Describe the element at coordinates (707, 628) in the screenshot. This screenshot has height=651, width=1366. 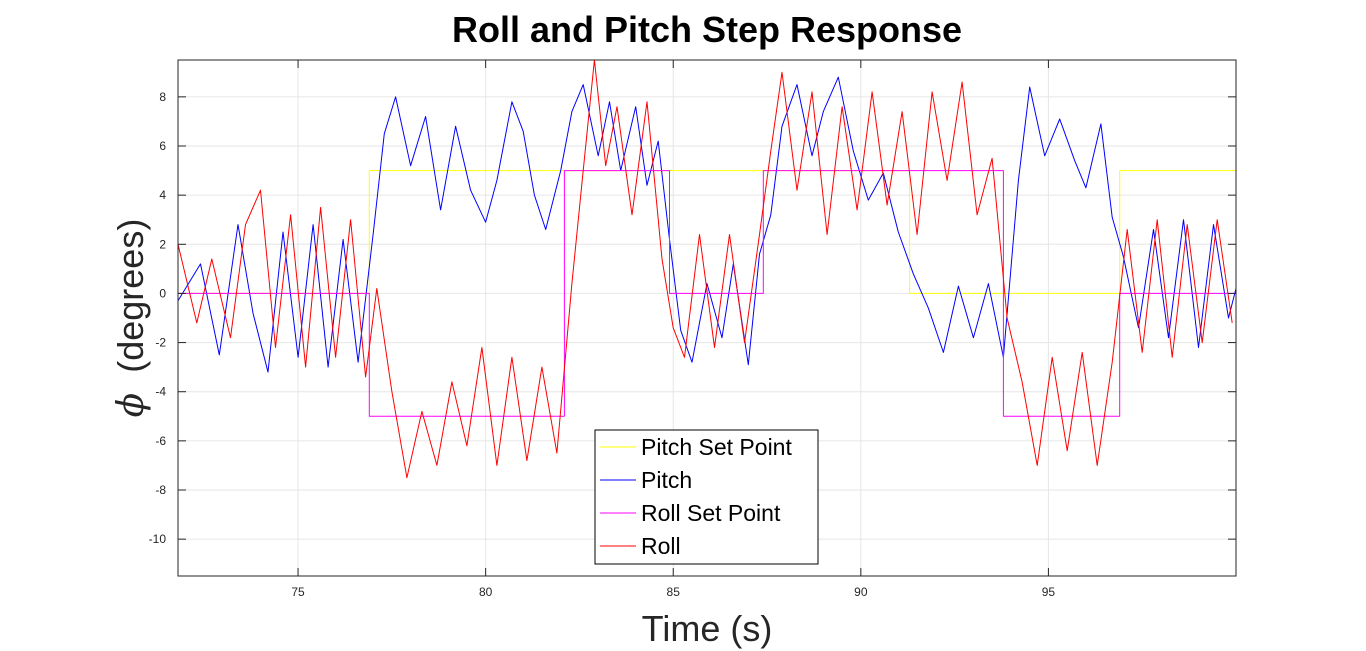
I see `x-axis-label: Time (s)` at that location.